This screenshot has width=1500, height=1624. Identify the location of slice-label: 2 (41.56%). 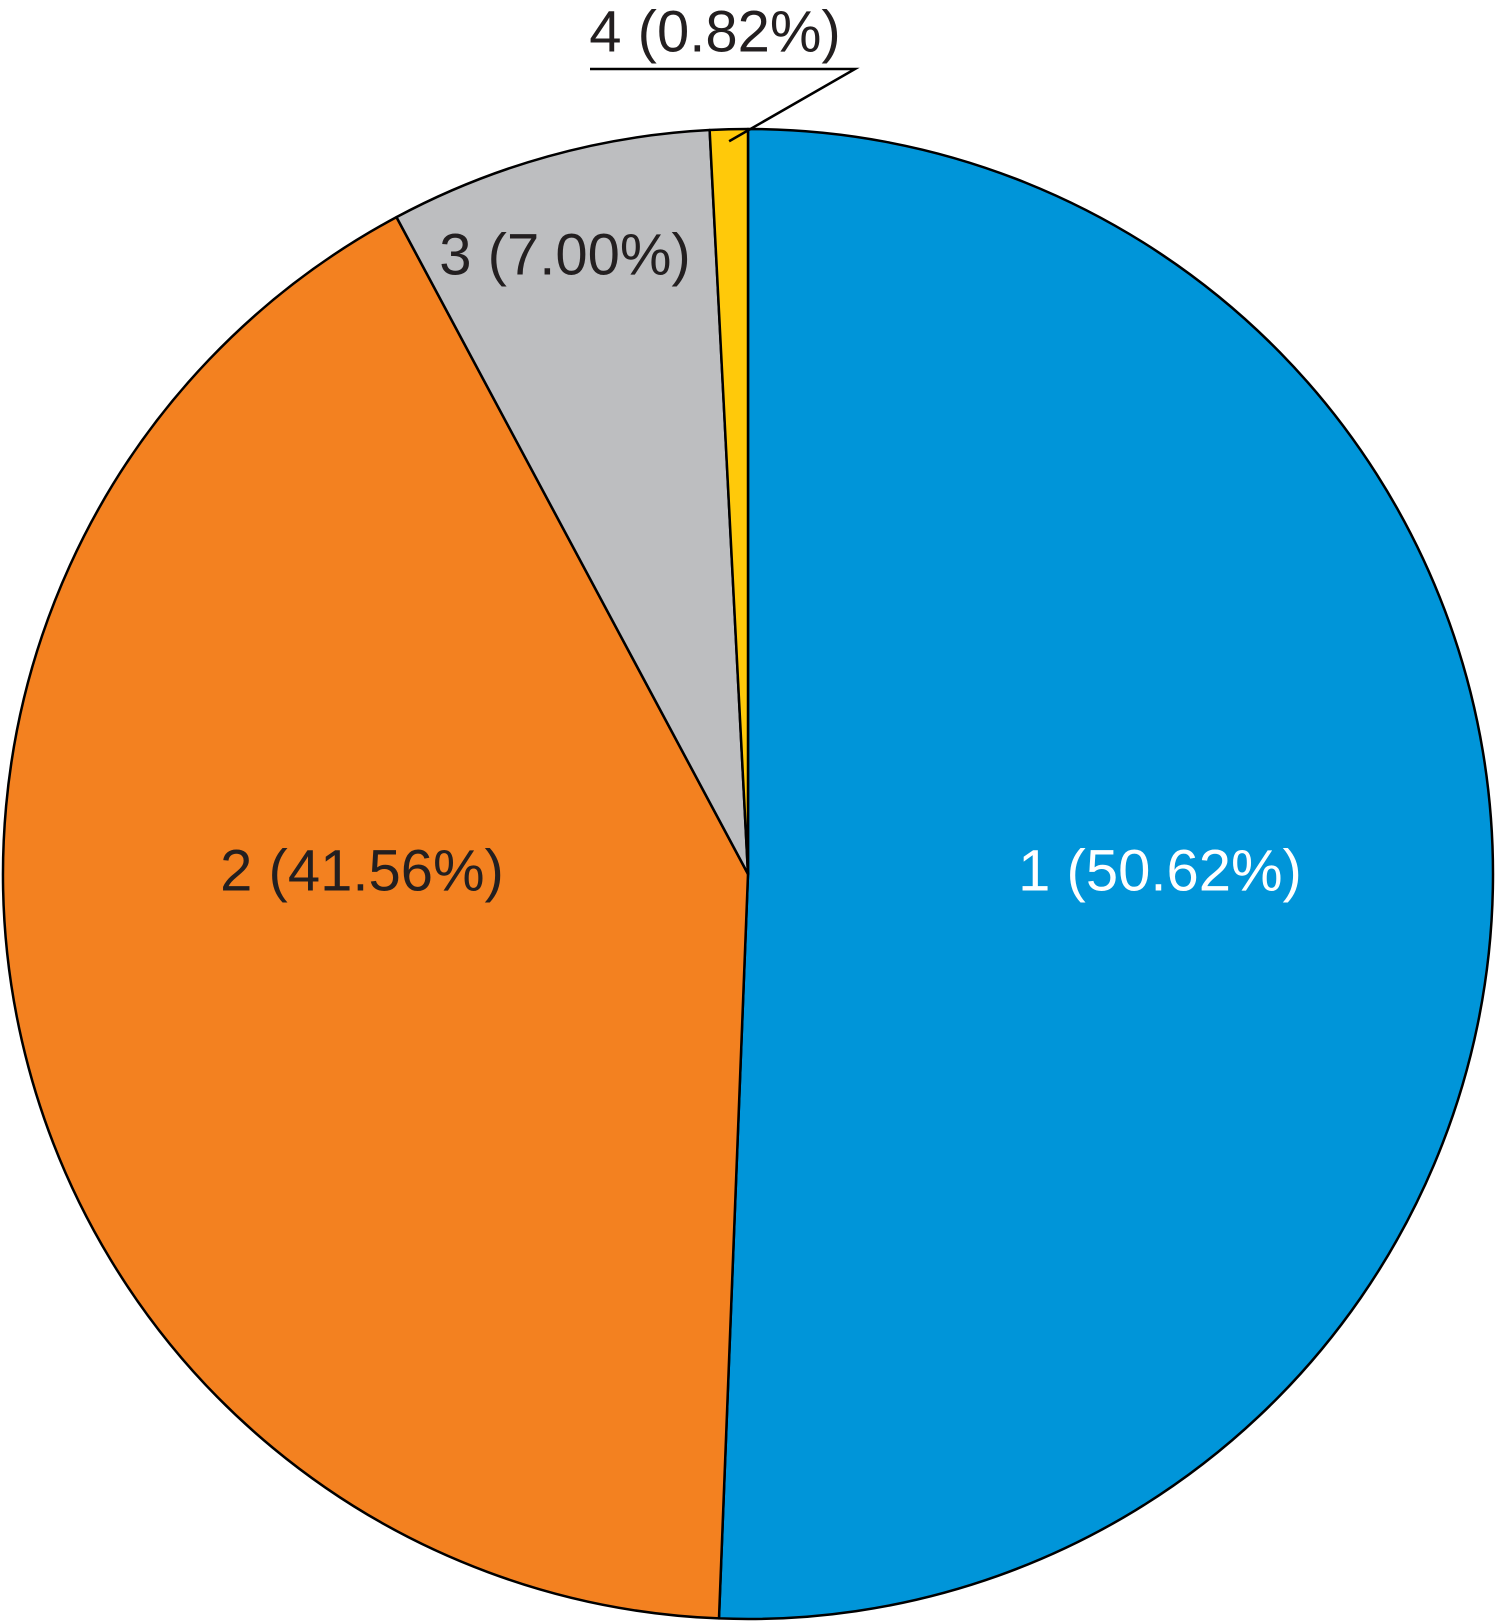
(362, 870).